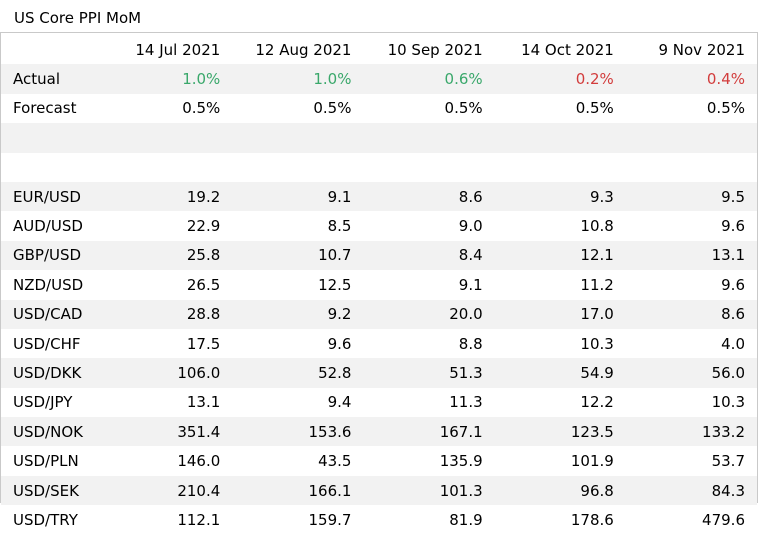 The image size is (758, 535). Describe the element at coordinates (43, 402) in the screenshot. I see `row-label: USD/JPY` at that location.